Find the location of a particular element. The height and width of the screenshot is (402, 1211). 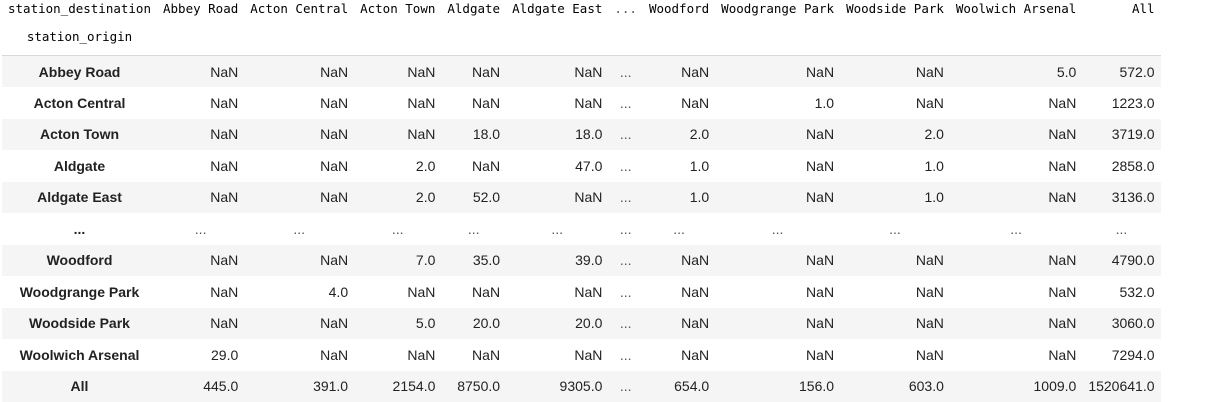

table-cell: 7.0 is located at coordinates (425, 260).